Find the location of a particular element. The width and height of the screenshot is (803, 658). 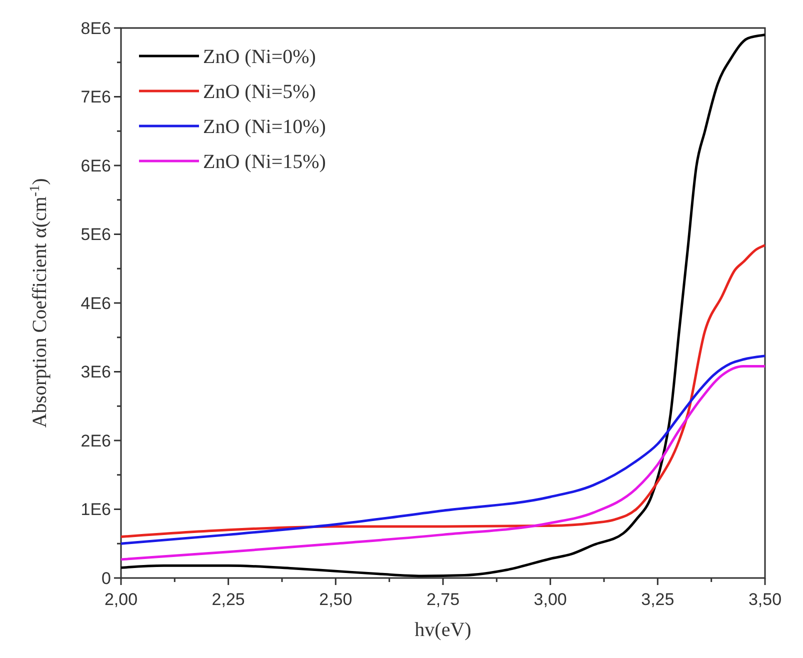

y-tick-label: 4E6 is located at coordinates (95, 303).